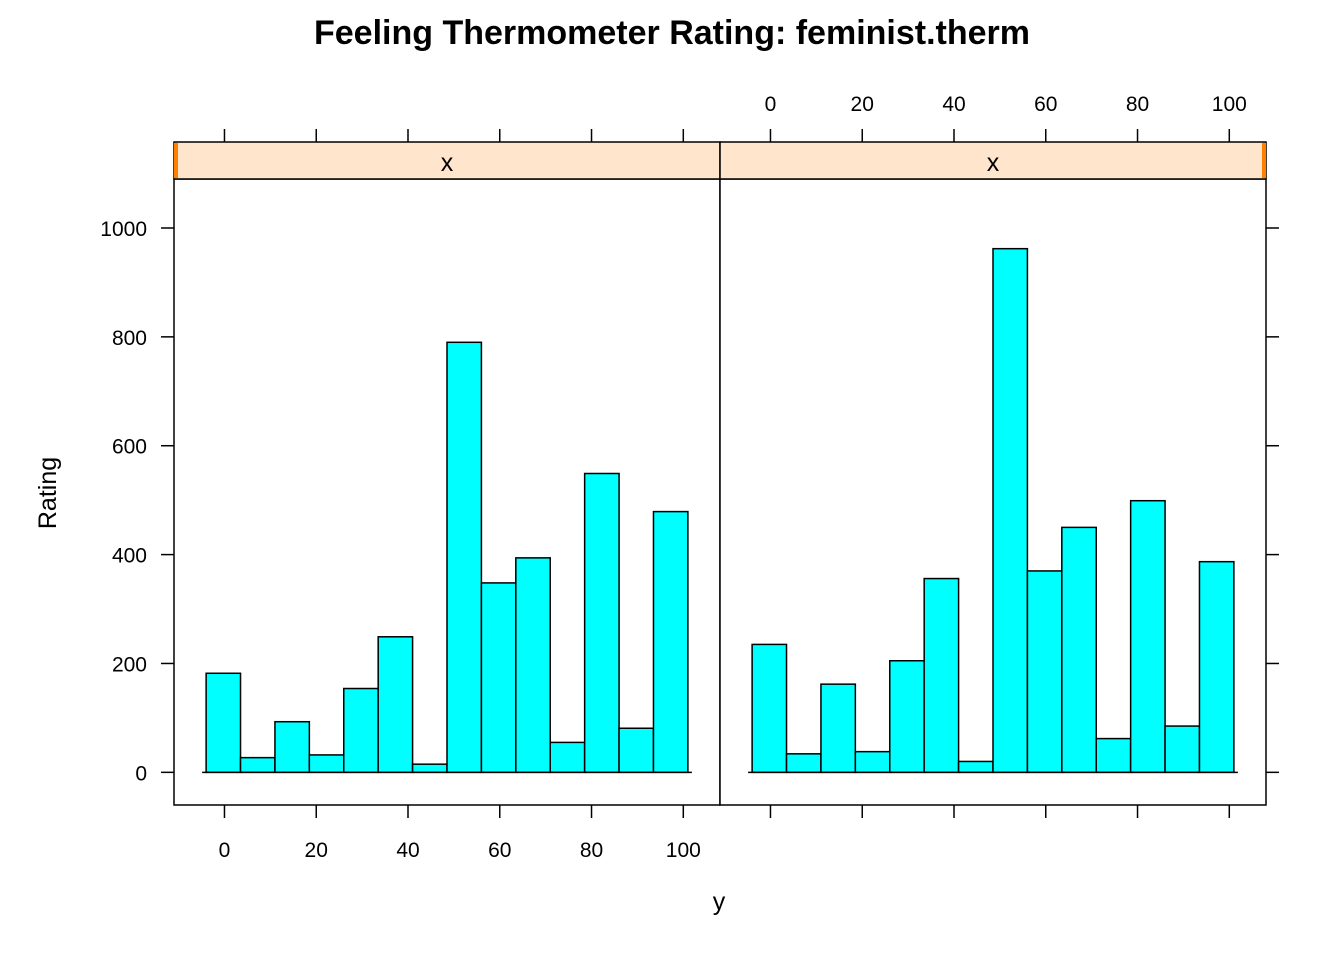 The image size is (1344, 960). Describe the element at coordinates (48, 493) in the screenshot. I see `y-axis-label: Rating` at that location.